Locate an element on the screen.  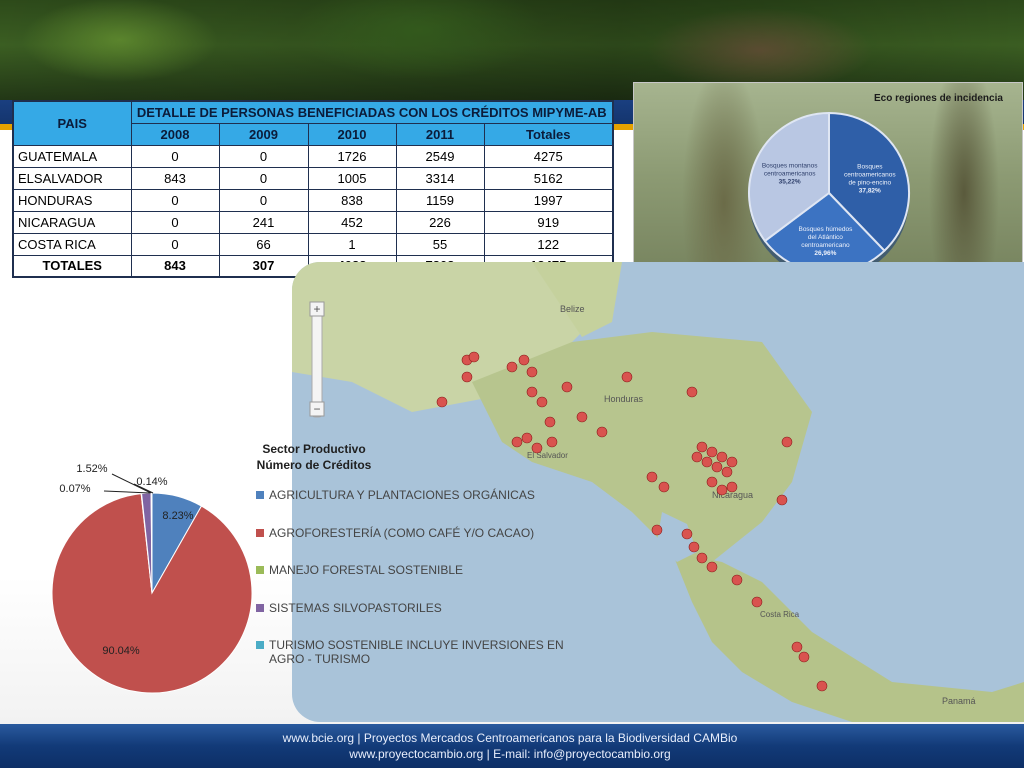
pie-value-label: 35,22% is located at coordinates (790, 181).